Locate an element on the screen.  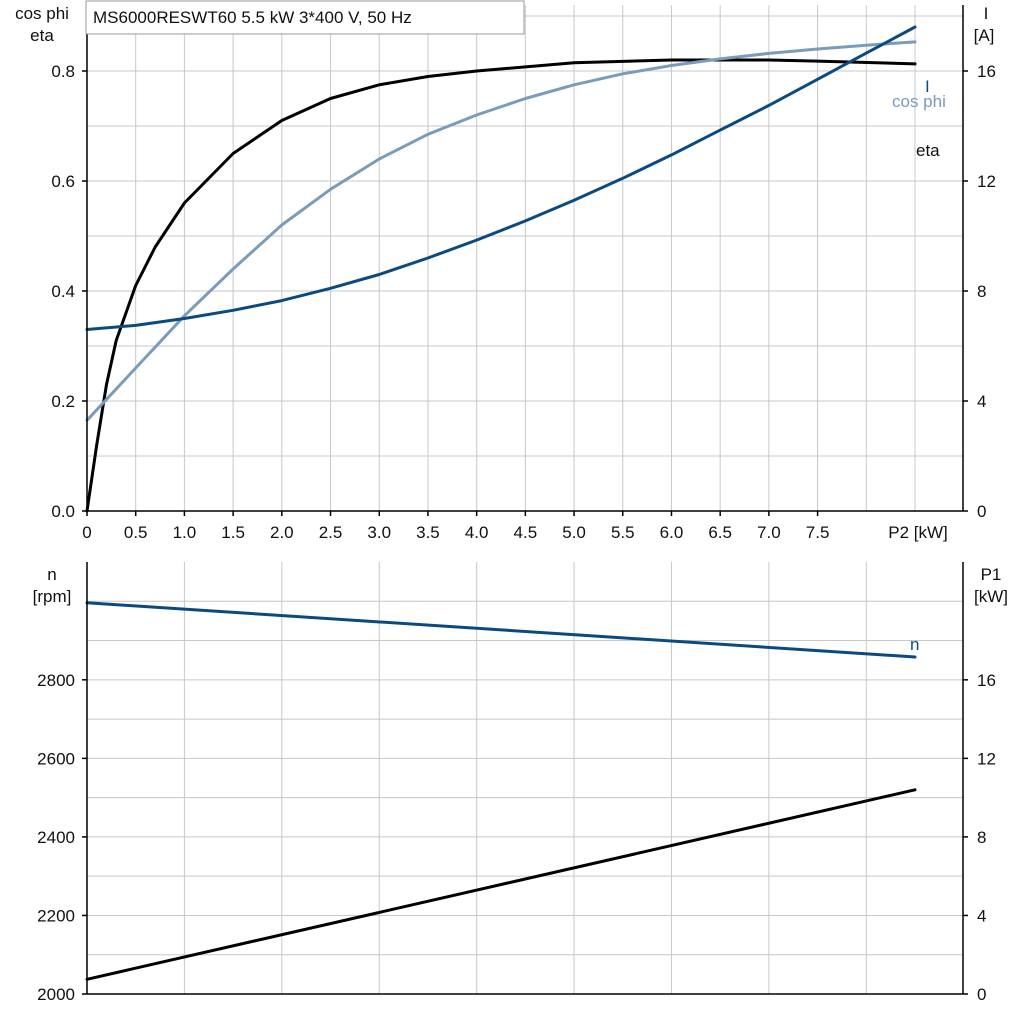
x-tick-label: 3.0 is located at coordinates (379, 532).